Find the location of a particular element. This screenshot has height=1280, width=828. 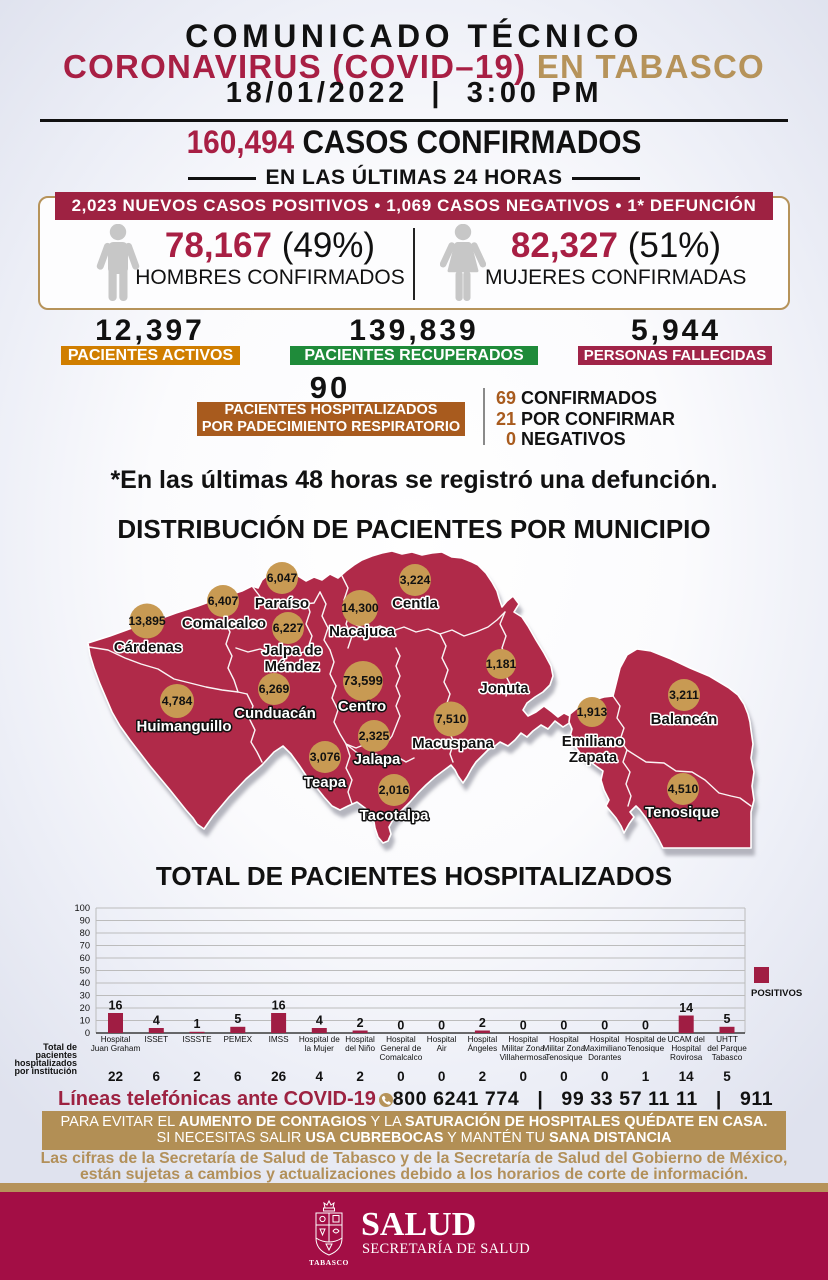

svg-text: 70 is located at coordinates (85, 946).